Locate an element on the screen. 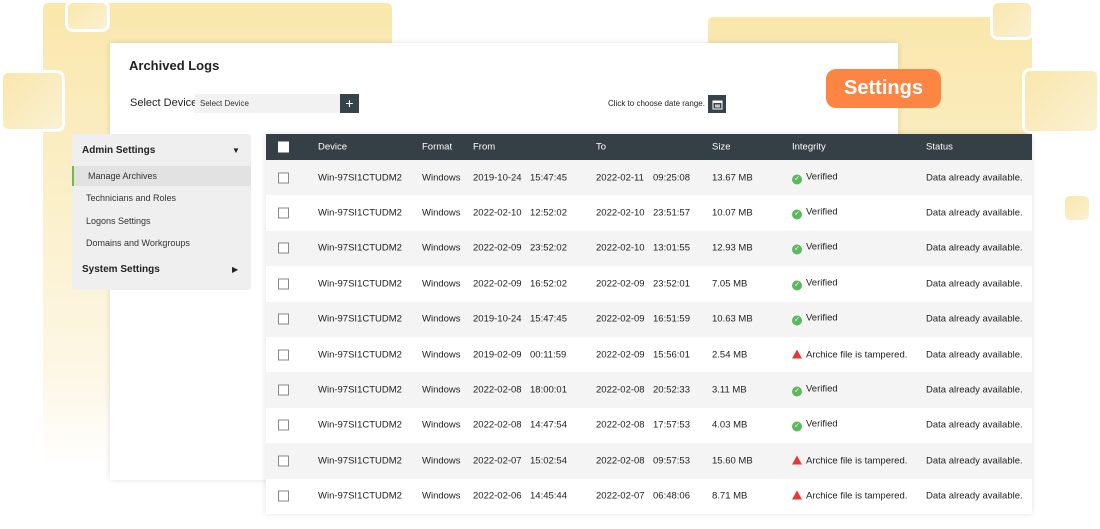 This screenshot has height=529, width=1100. sidebar-item-domains-workgroups: Domains and Workgroups is located at coordinates (138, 243).